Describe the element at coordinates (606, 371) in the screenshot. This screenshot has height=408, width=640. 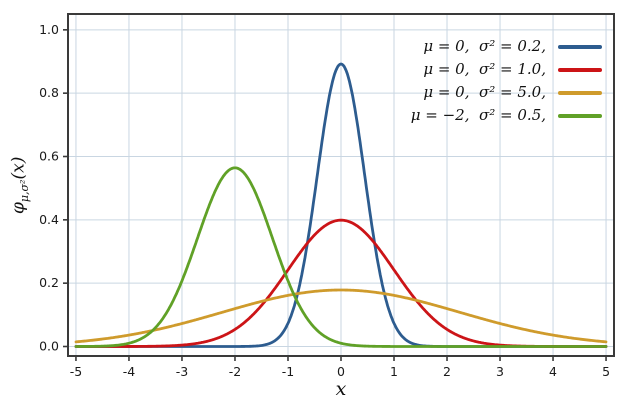
I see `x-tick-label: 5` at that location.